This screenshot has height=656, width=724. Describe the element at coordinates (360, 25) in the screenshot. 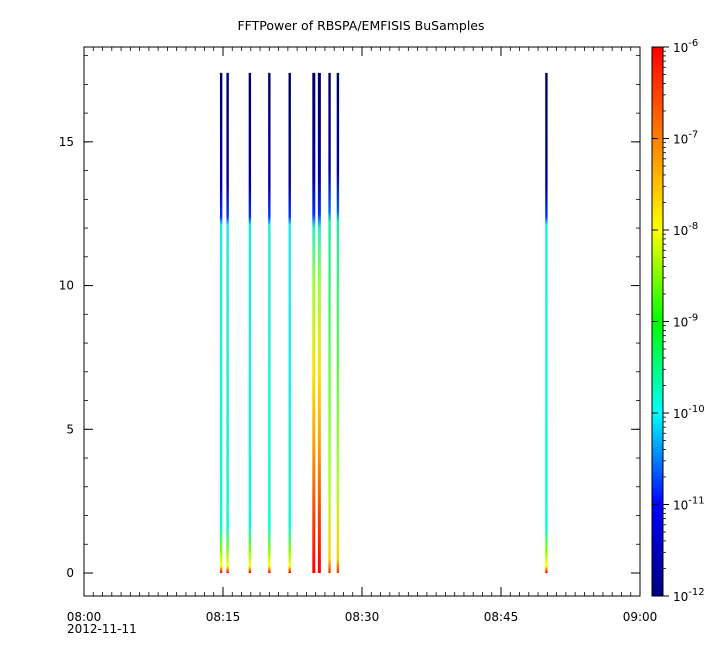

I see `chart-title: FFTPower of RBSPA/EMFISIS BuSamples` at that location.